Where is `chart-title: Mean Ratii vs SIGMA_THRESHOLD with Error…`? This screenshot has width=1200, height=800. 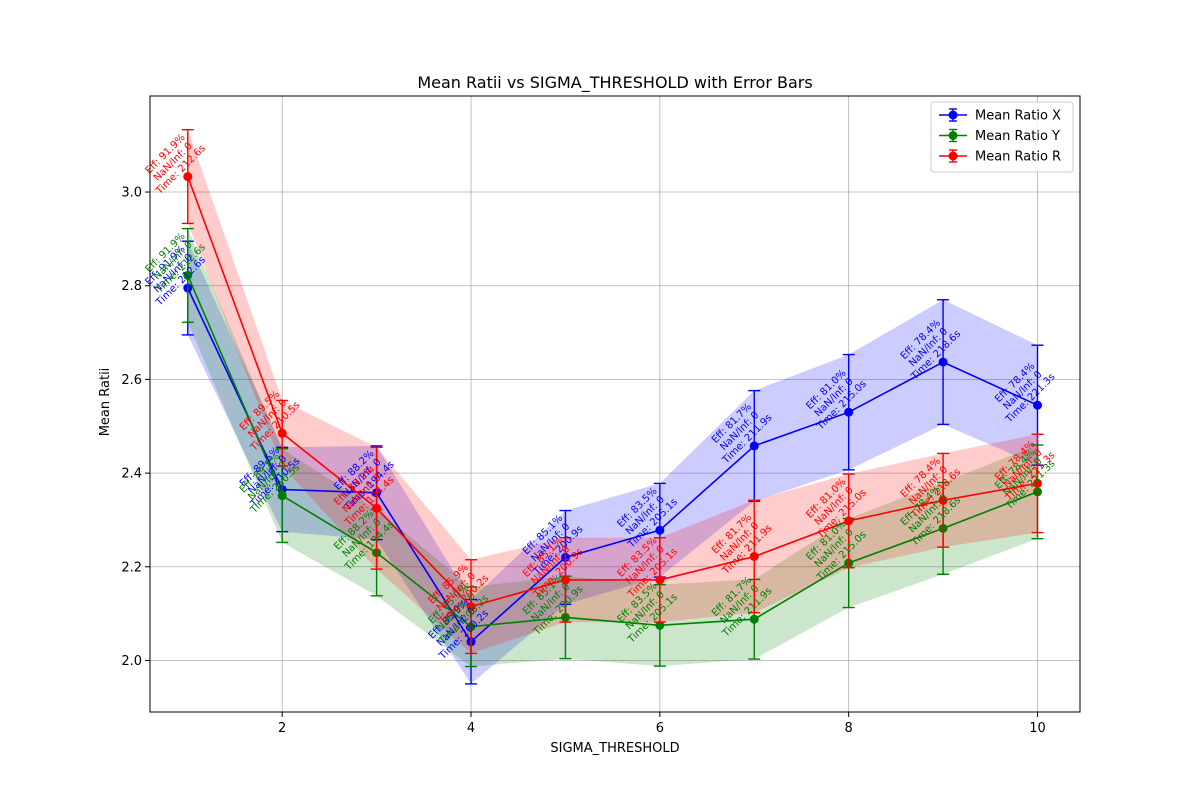
chart-title: Mean Ratii vs SIGMA_THRESHOLD with Error… is located at coordinates (614, 83).